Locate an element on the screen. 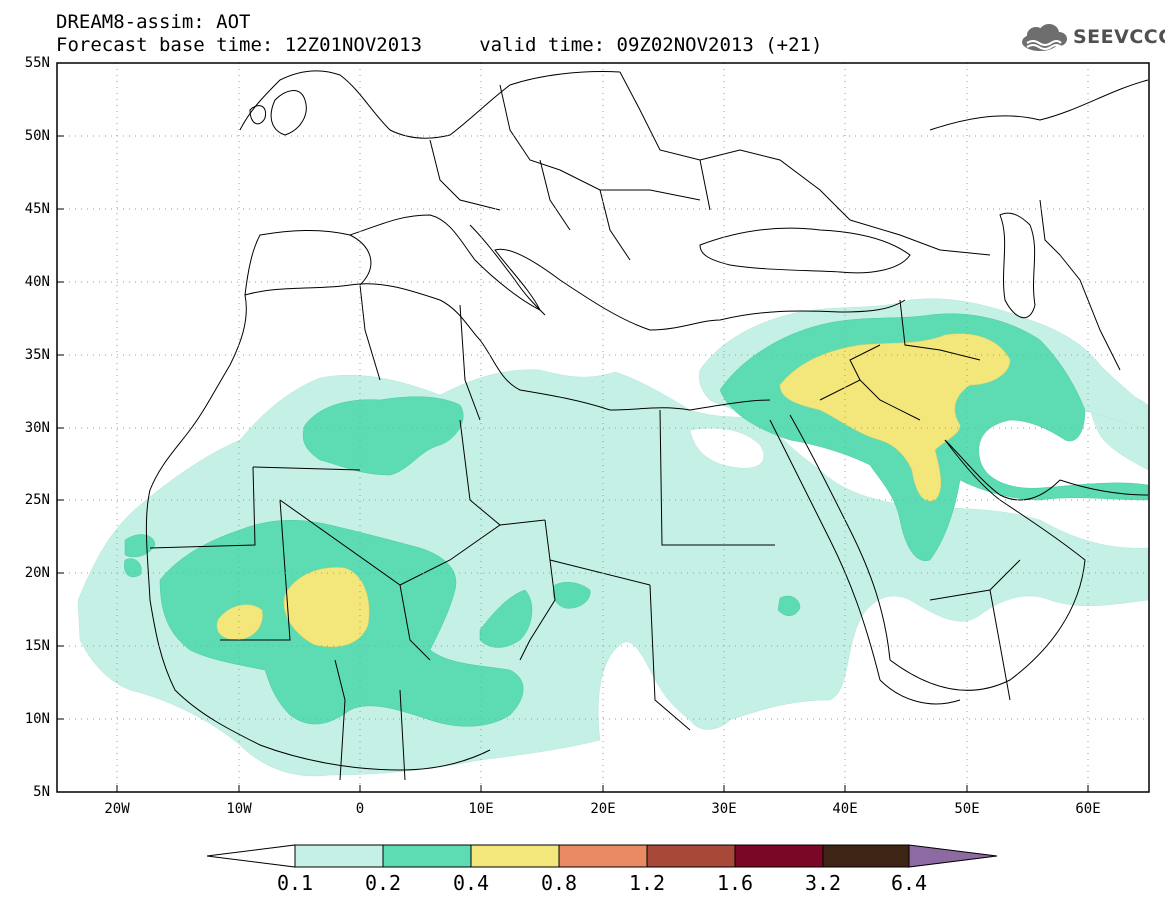  colorbar is located at coordinates (602, 856).